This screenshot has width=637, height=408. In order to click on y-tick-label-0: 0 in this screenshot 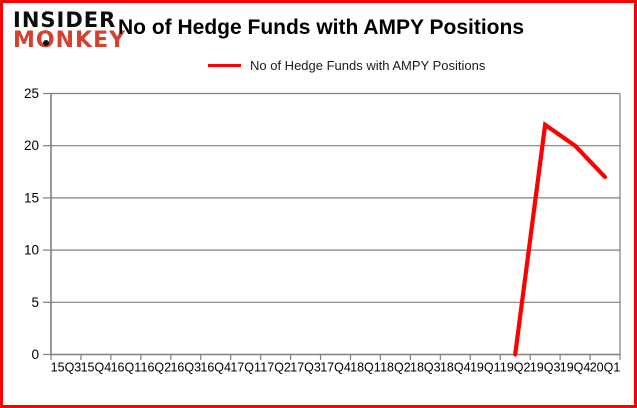, I will do `click(35, 354)`.